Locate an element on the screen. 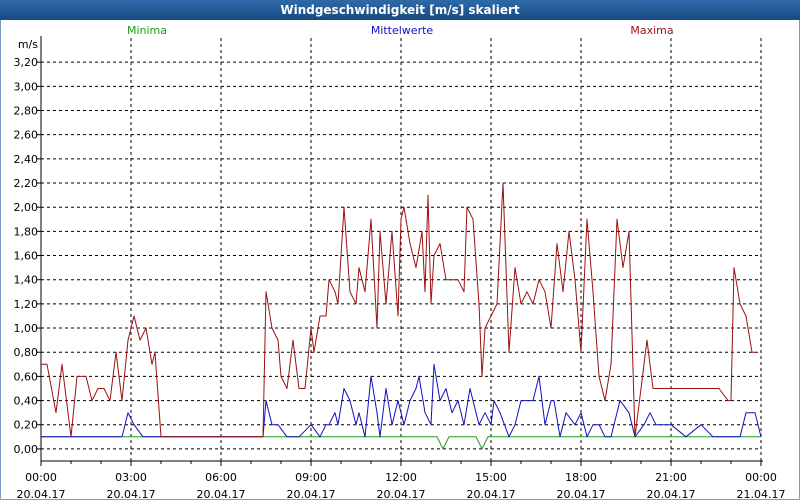 The height and width of the screenshot is (500, 800). y-tick-label: 0,20 is located at coordinates (26, 425).